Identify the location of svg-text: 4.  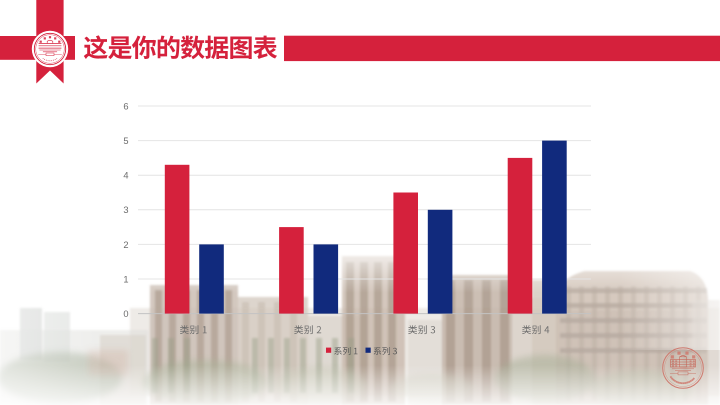
(125, 176).